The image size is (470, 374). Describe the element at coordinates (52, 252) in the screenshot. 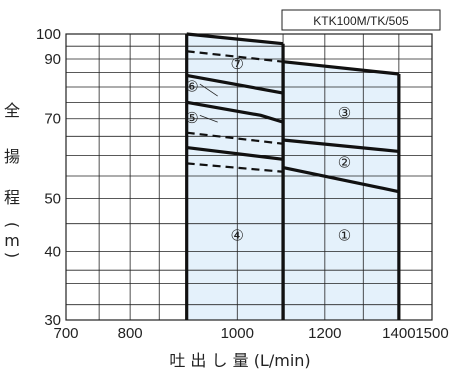

I see `y-tick-label: 40` at that location.